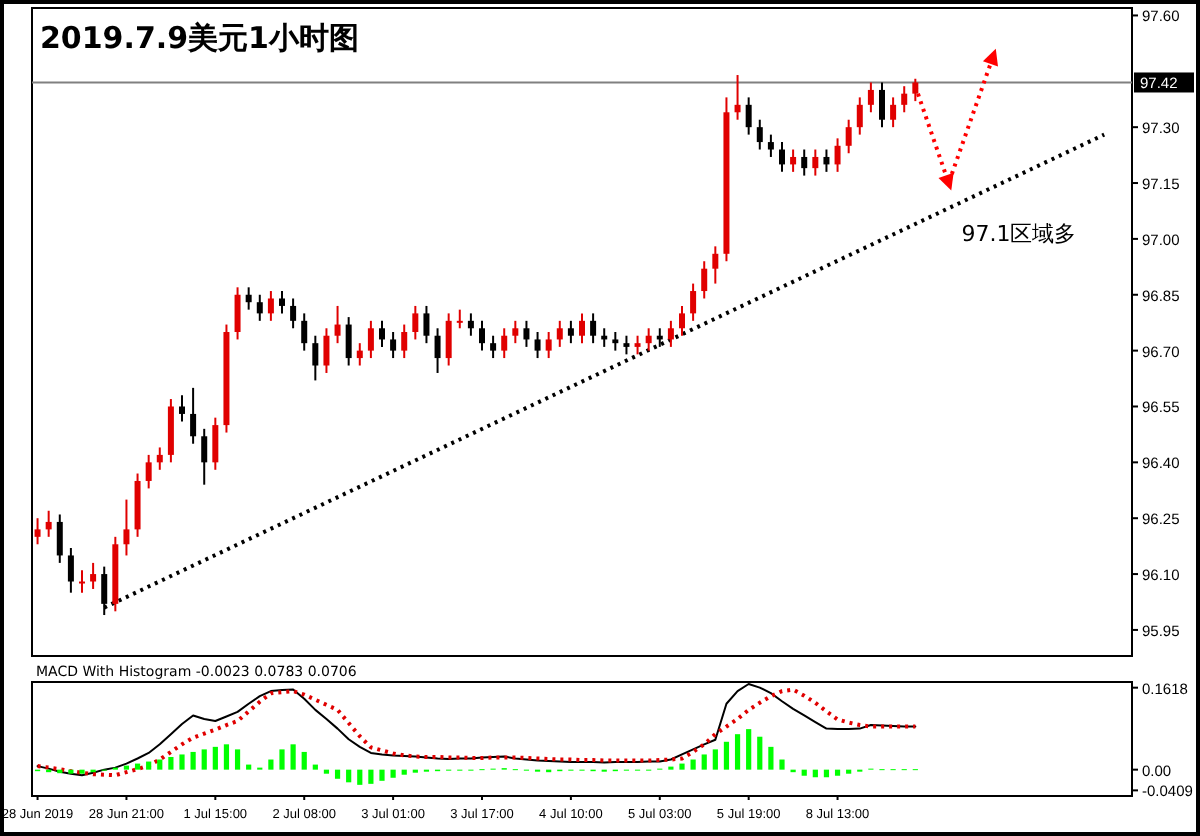 This screenshot has width=1200, height=836. Describe the element at coordinates (1019, 234) in the screenshot. I see `annotation: 97.1区域多` at that location.